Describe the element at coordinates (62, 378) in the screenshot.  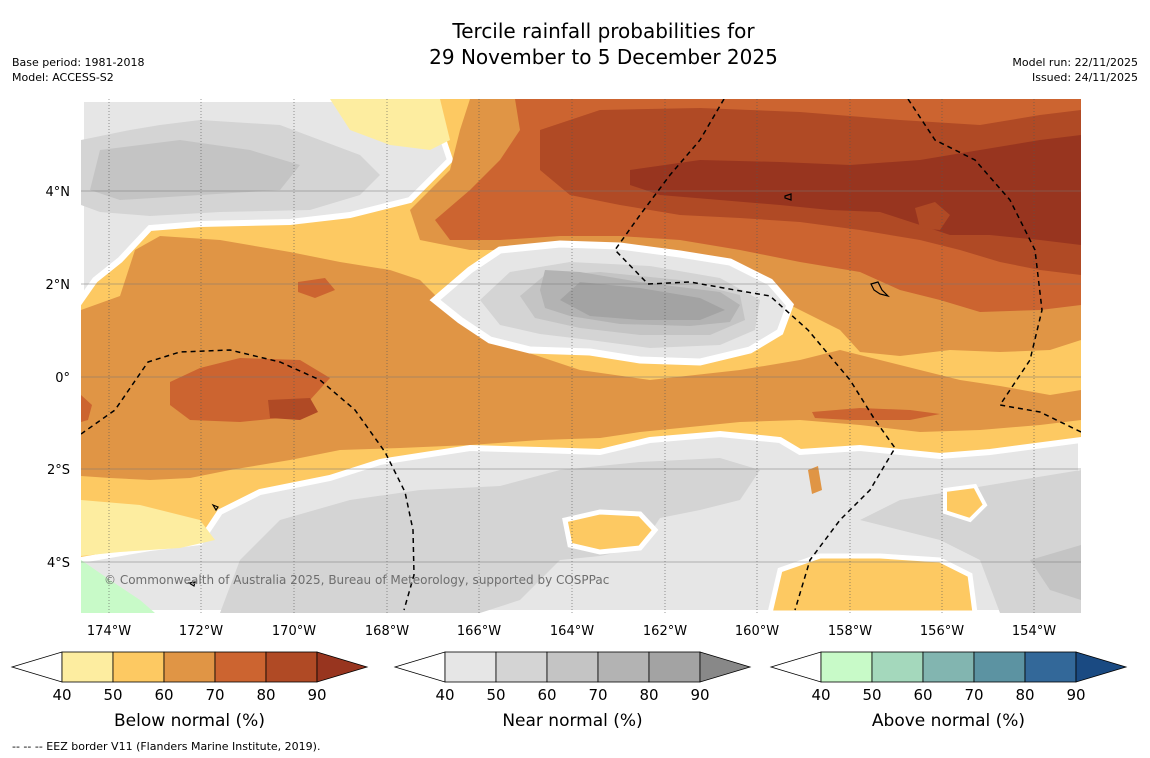
I see `lat-label-0: 0°` at that location.